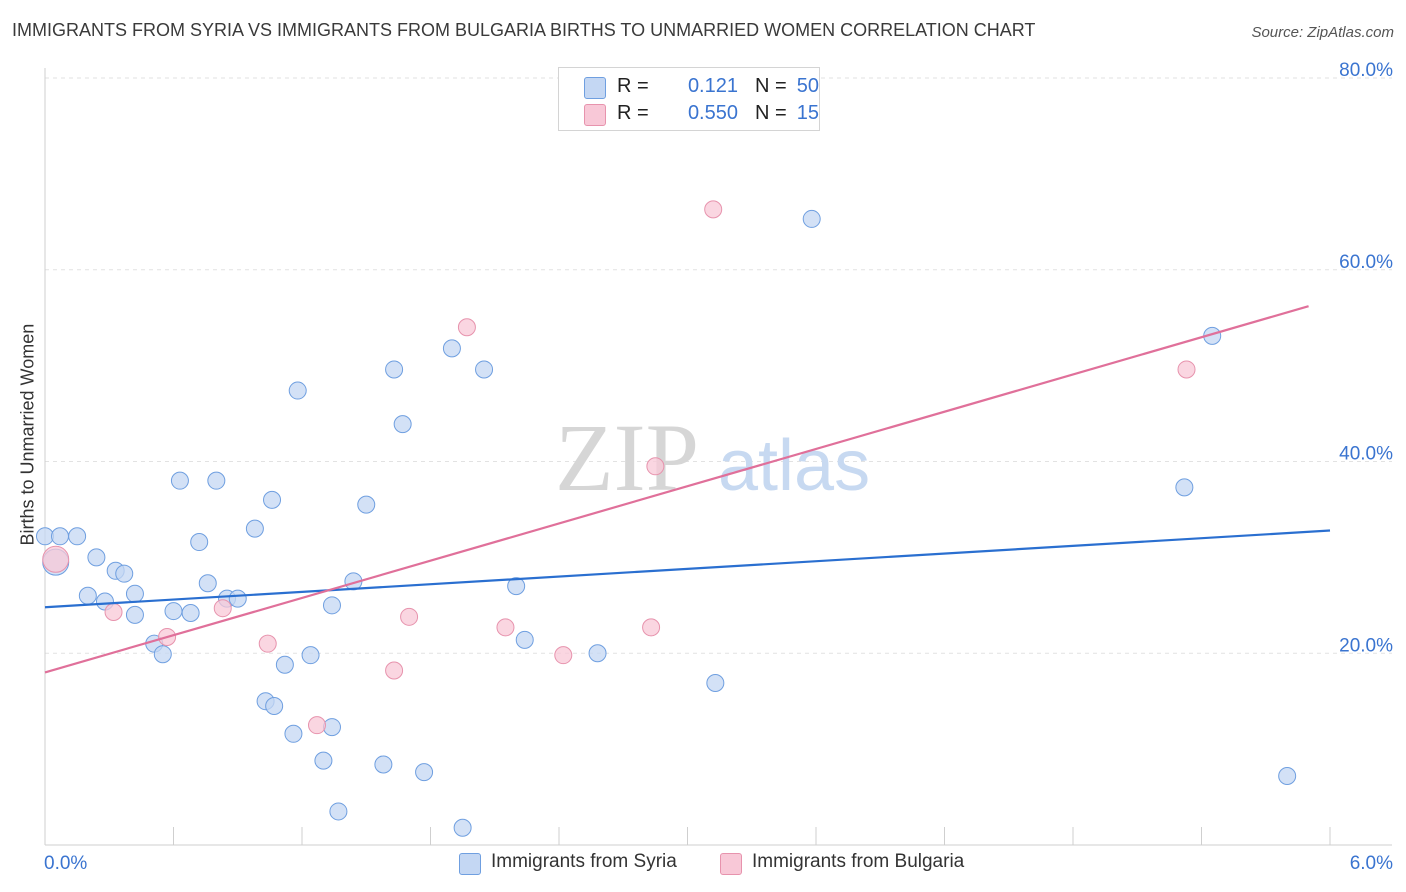 Image resolution: width=1406 pixels, height=892 pixels. What do you see at coordinates (1366, 645) in the screenshot?
I see `y-tick-label: 20.0%` at bounding box center [1366, 645].